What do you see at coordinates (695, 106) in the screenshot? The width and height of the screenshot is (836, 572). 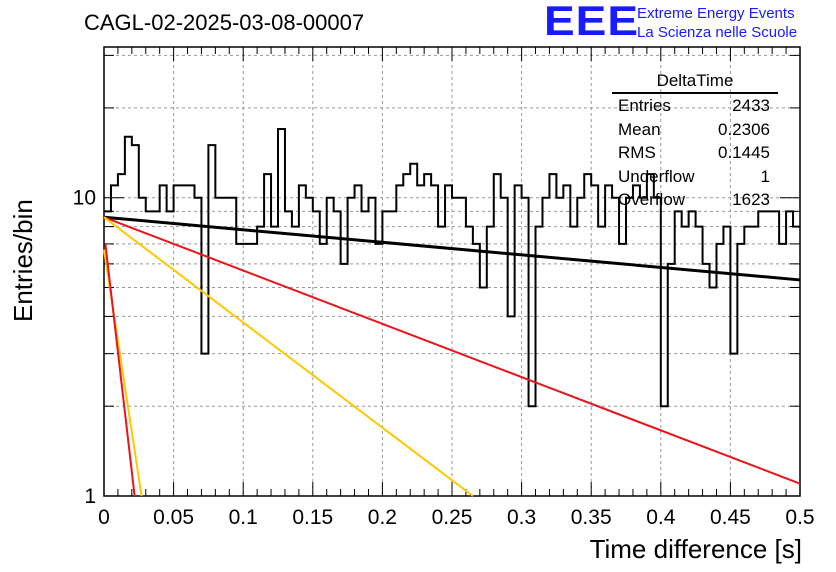 I see `stats-row-entries: Entries 2433` at bounding box center [695, 106].